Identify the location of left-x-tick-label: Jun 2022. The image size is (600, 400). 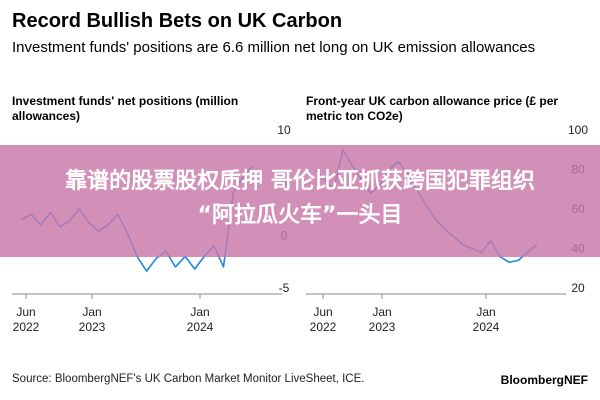
(26, 319).